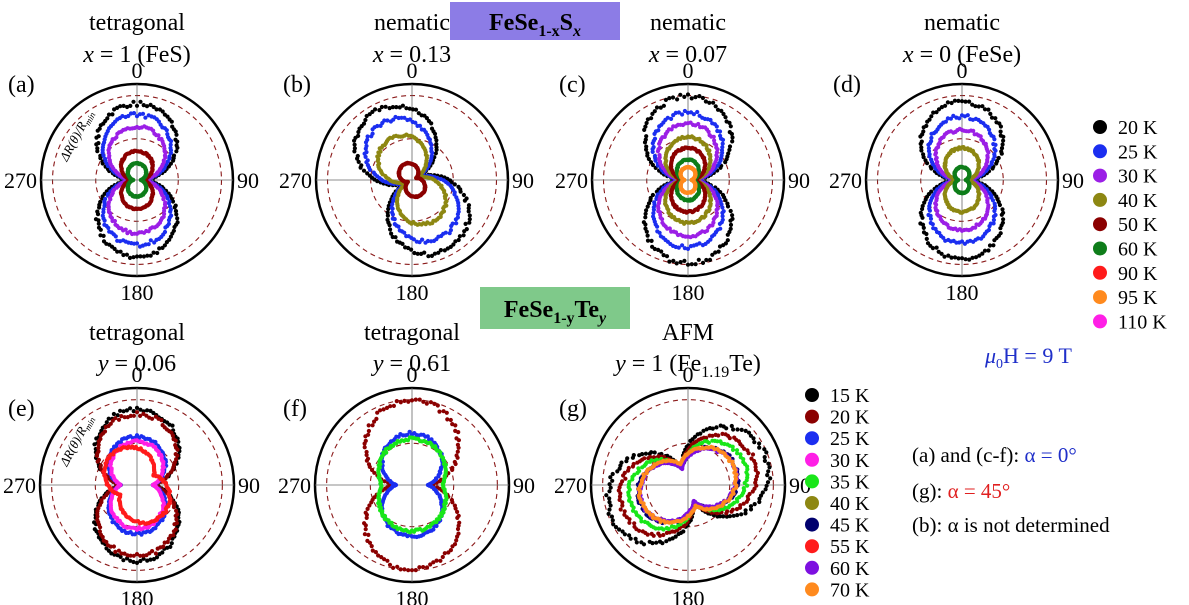 Image resolution: width=1189 pixels, height=605 pixels. I want to click on group-title-text: FeSe1-xSx, so click(535, 25).